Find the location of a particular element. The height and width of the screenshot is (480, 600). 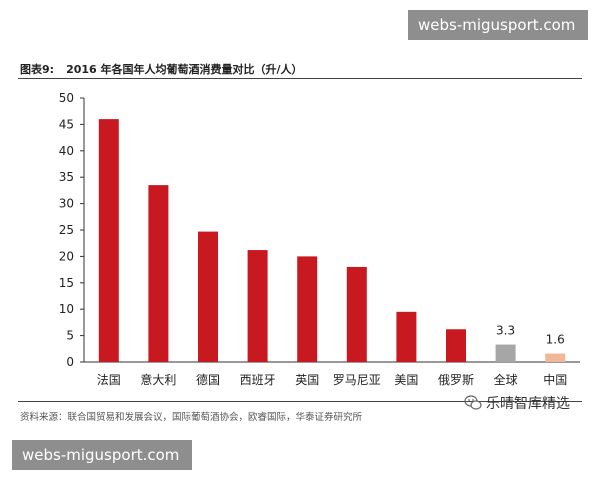

y-tick-label: 30 is located at coordinates (66, 204).